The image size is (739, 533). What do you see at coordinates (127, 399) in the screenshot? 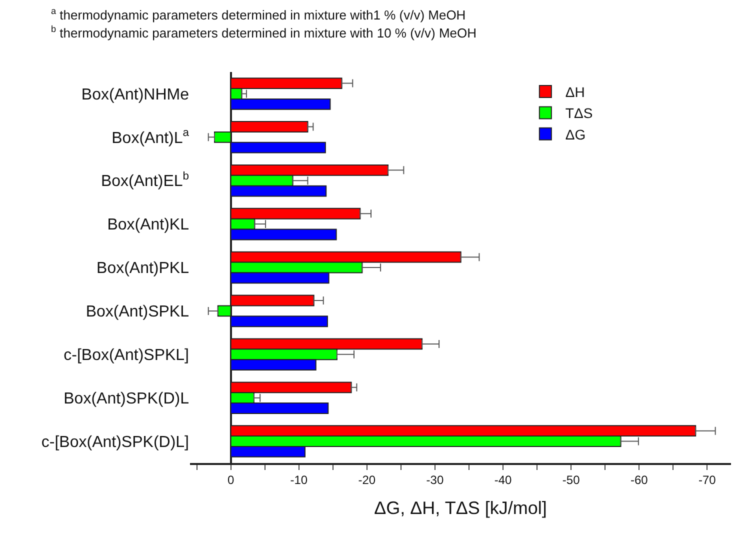
I see `y-tick-label: Box(Ant)SPK(D)L` at bounding box center [127, 399].